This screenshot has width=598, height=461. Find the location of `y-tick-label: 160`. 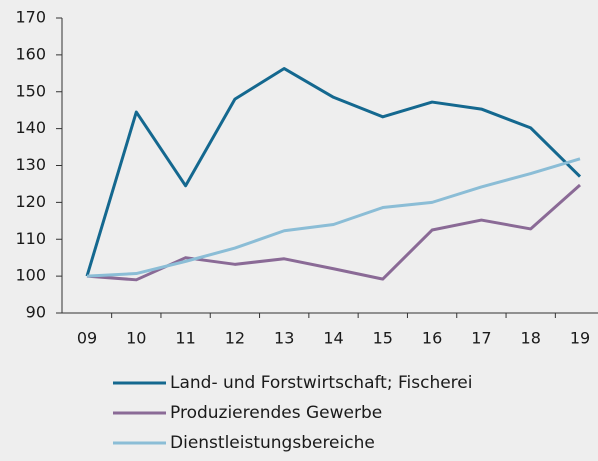

y-tick-label: 160 is located at coordinates (30, 53).